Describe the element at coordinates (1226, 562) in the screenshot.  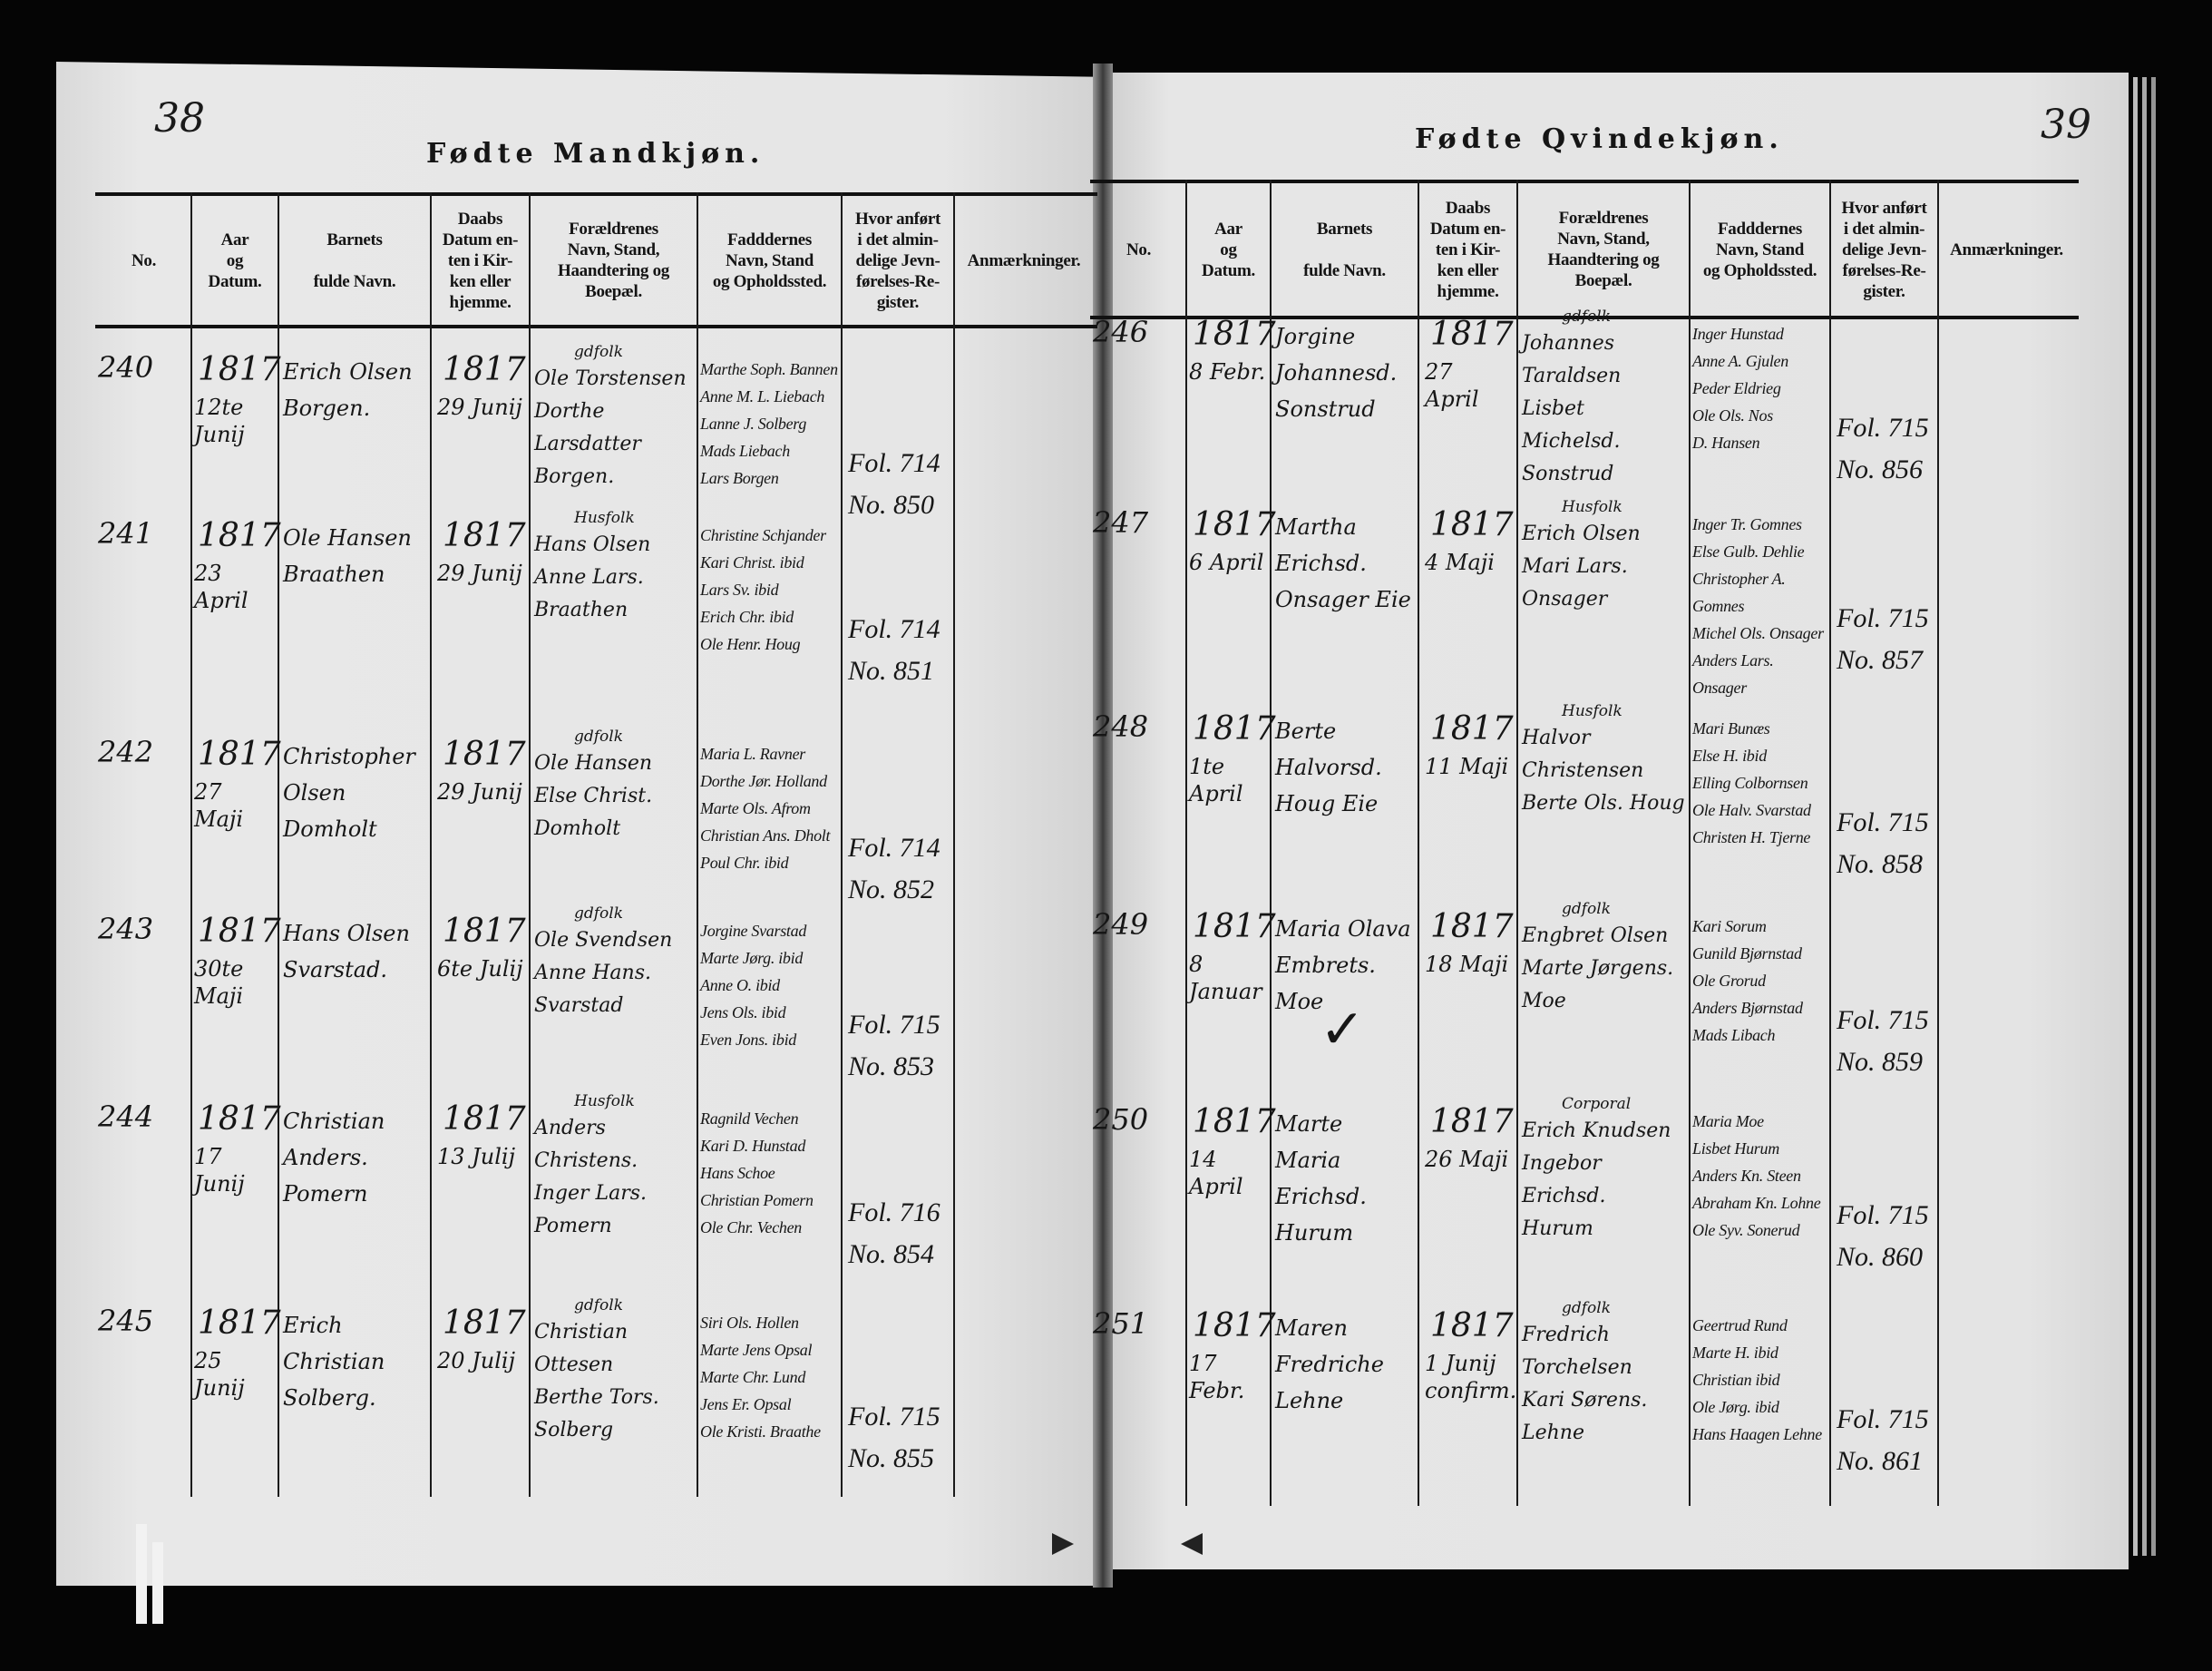
I see `birth-date: 6 April` at that location.